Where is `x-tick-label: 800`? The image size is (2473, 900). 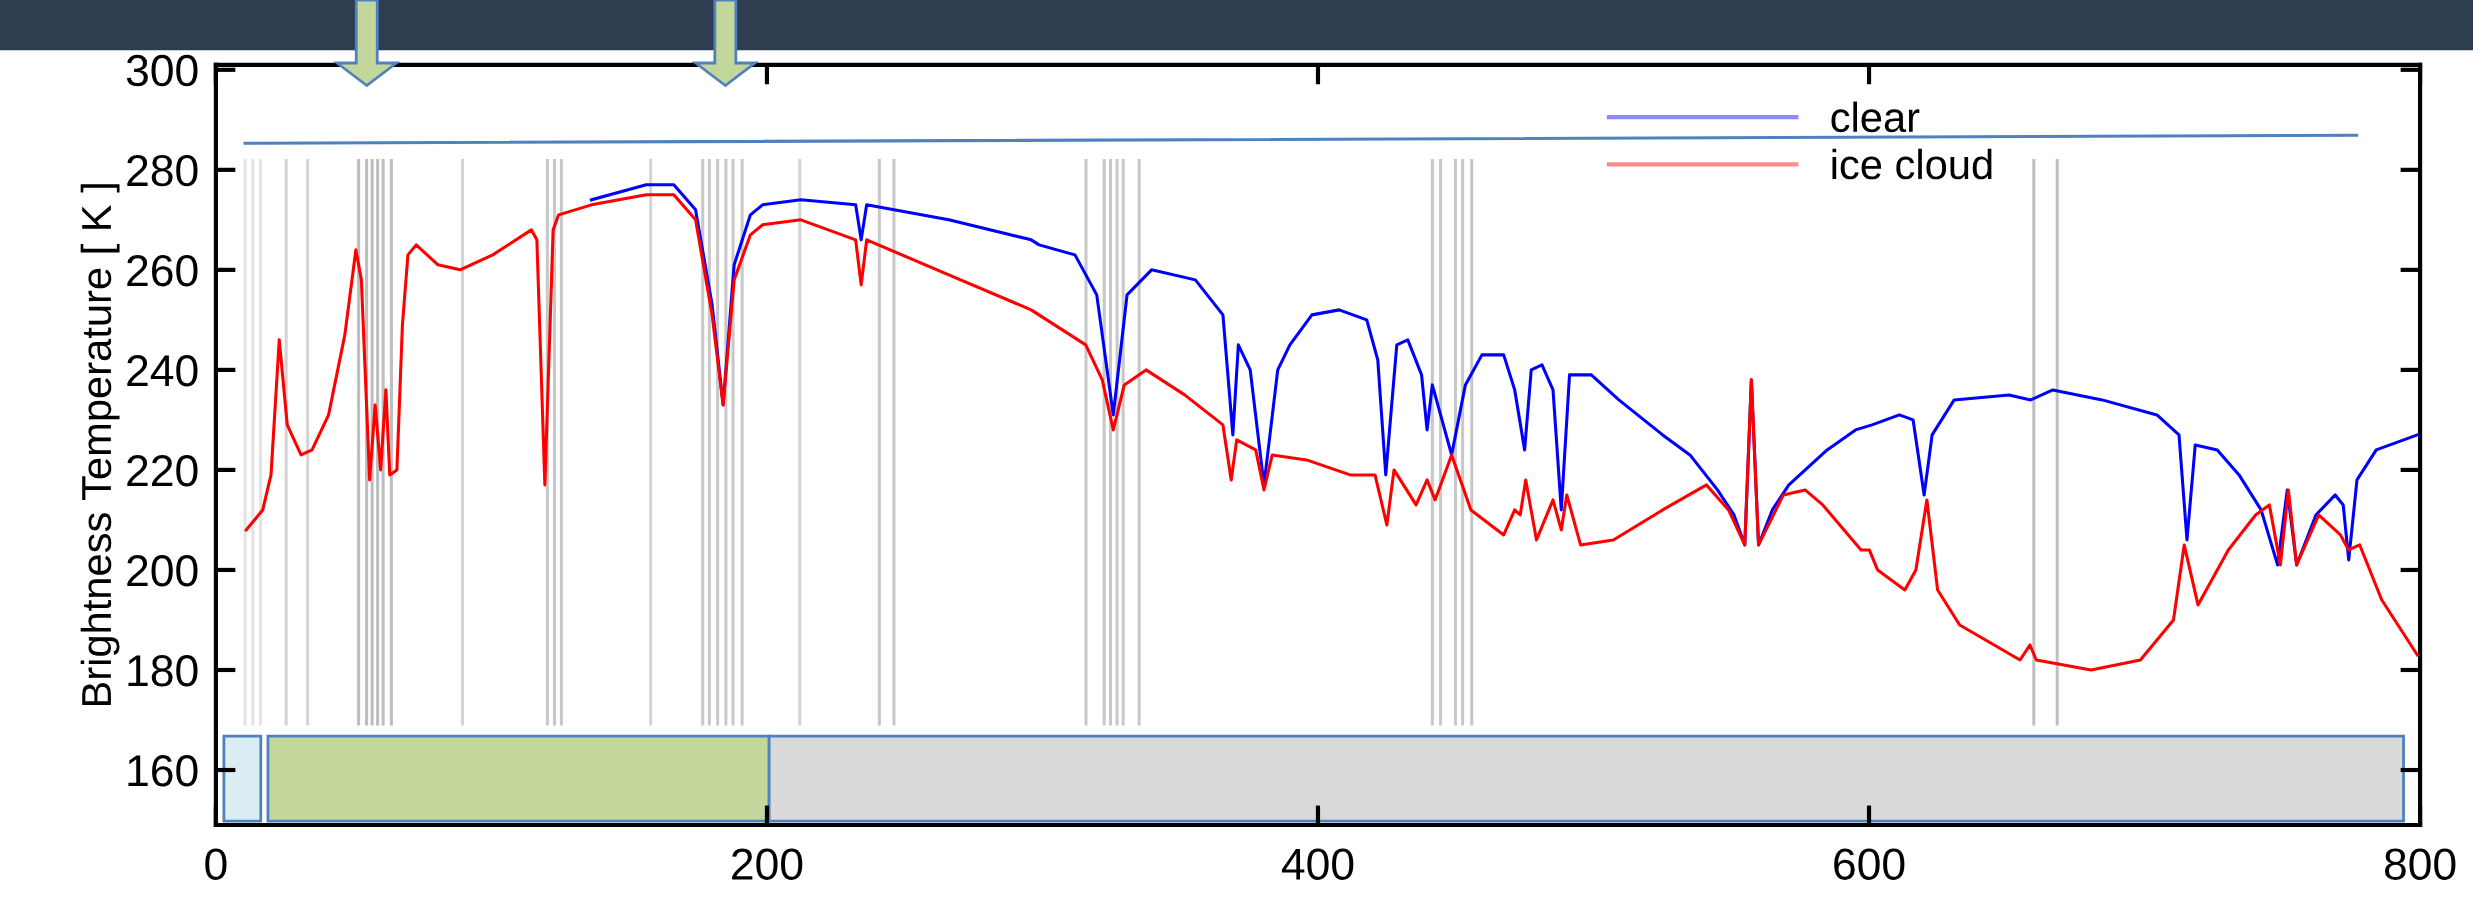
x-tick-label: 800 is located at coordinates (2420, 864).